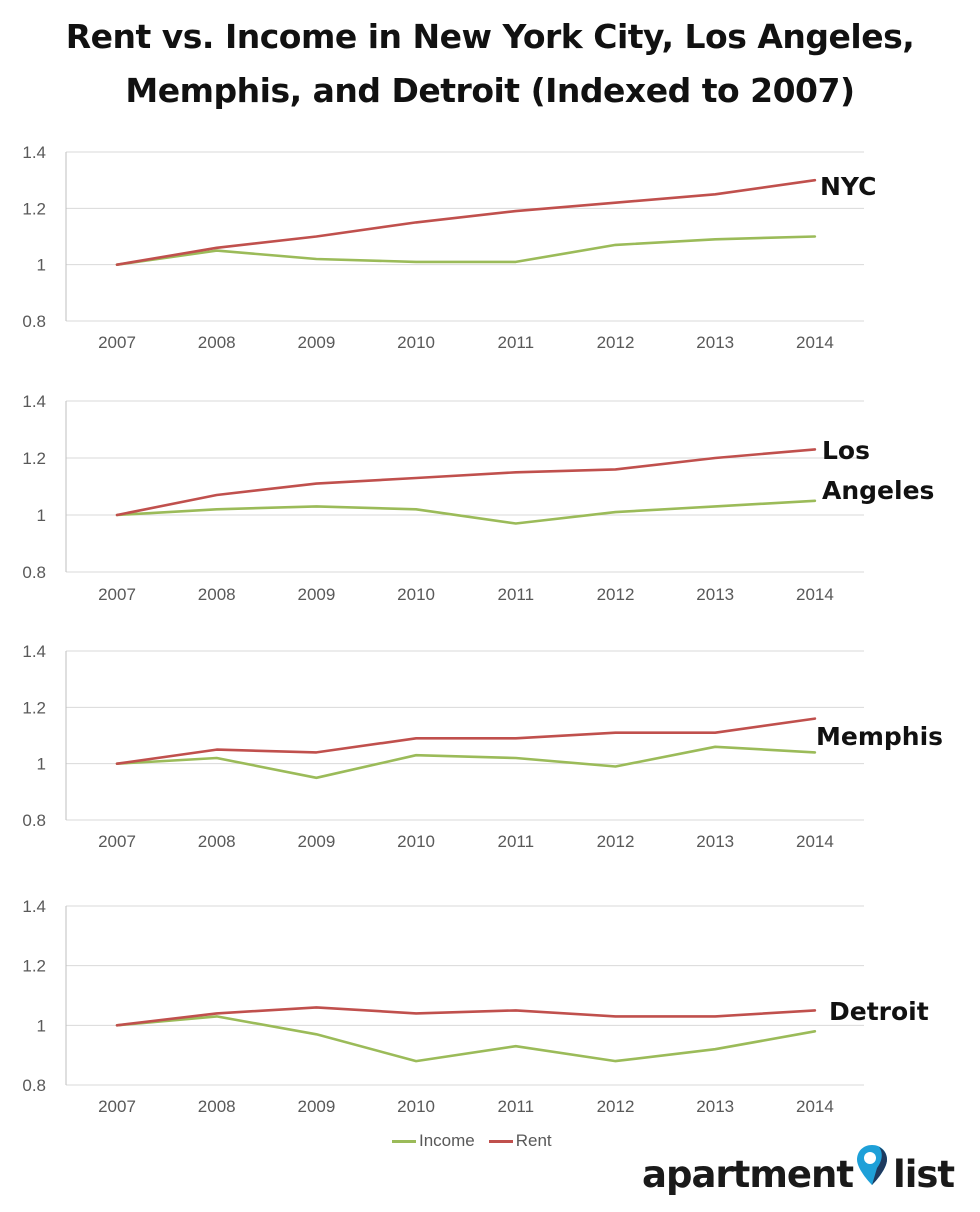  Describe the element at coordinates (748, 1174) in the screenshot. I see `logo-text-left: apartment` at that location.